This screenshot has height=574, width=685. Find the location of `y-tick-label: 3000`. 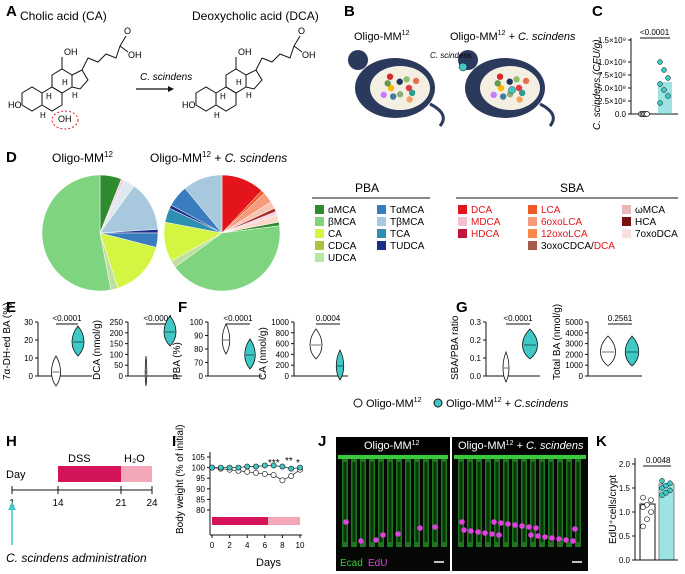

y-tick-label: 3000 is located at coordinates (574, 344).